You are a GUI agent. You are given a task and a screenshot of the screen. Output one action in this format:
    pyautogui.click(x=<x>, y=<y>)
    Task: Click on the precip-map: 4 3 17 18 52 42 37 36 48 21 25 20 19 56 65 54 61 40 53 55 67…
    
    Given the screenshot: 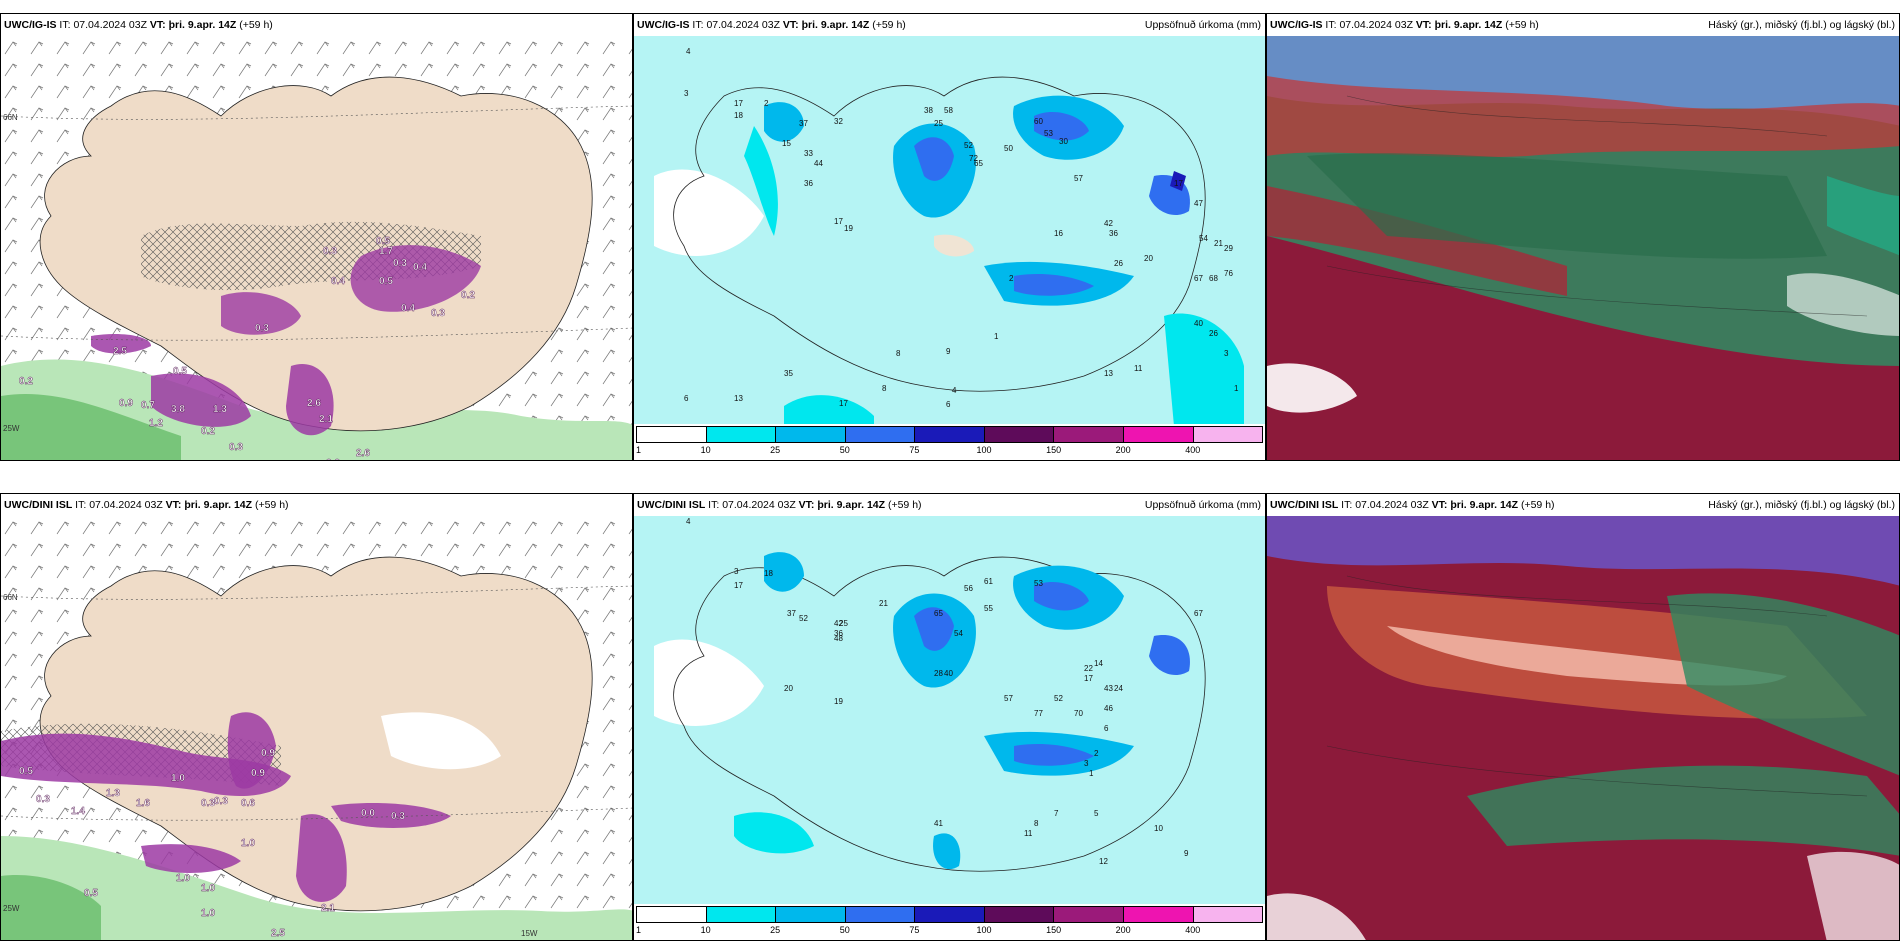 What is the action you would take?
    pyautogui.click(x=949, y=728)
    